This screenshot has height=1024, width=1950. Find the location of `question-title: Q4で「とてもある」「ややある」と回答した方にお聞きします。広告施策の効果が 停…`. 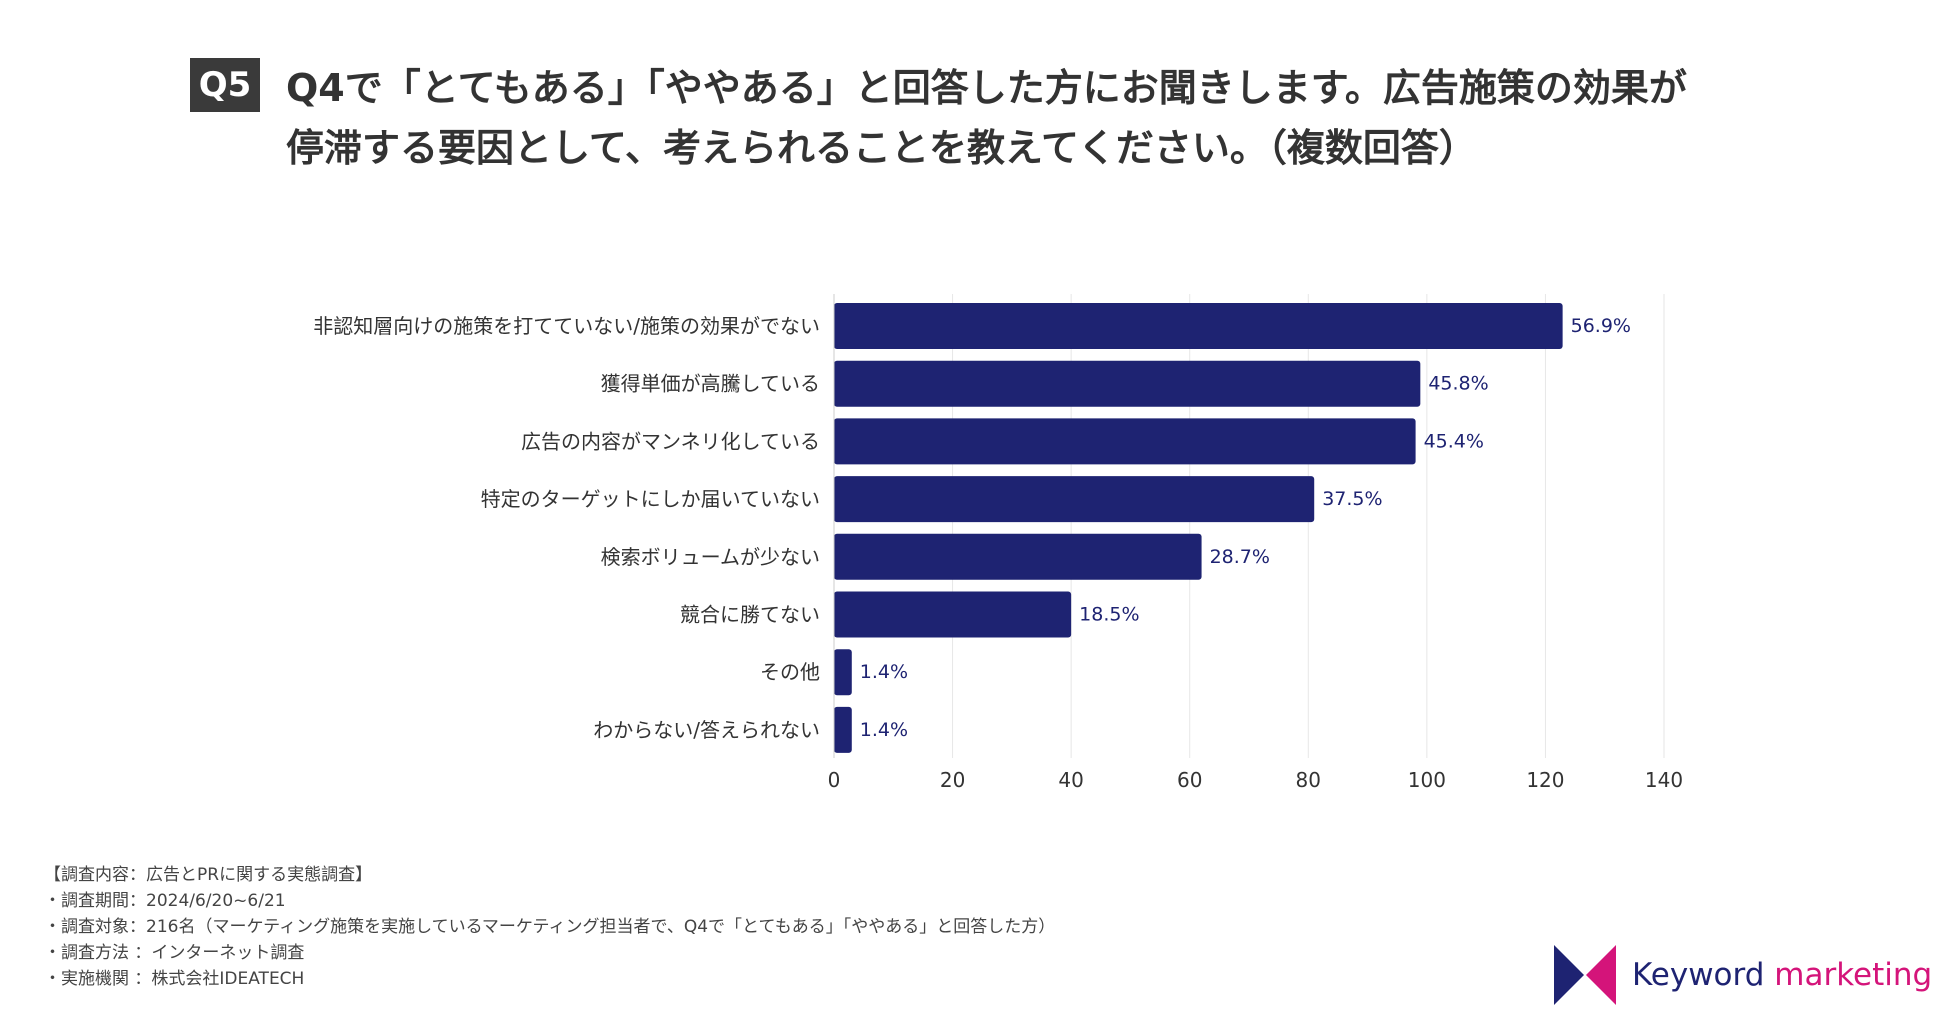

question-title: Q4で「とてもある」「ややある」と回答した方にお聞きします。広告施策の効果が 停… is located at coordinates (1066, 118).